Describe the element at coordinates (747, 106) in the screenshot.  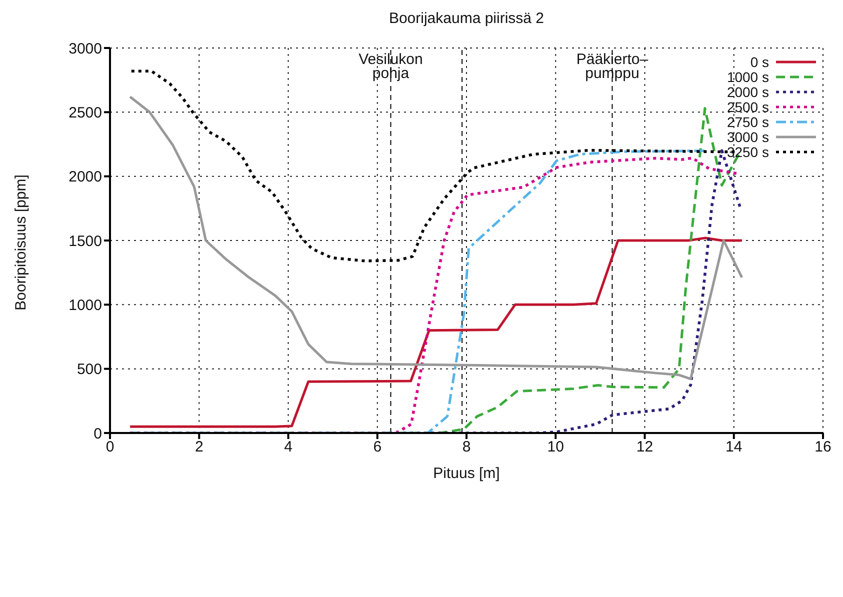
I see `legend-label: 2500 s` at that location.